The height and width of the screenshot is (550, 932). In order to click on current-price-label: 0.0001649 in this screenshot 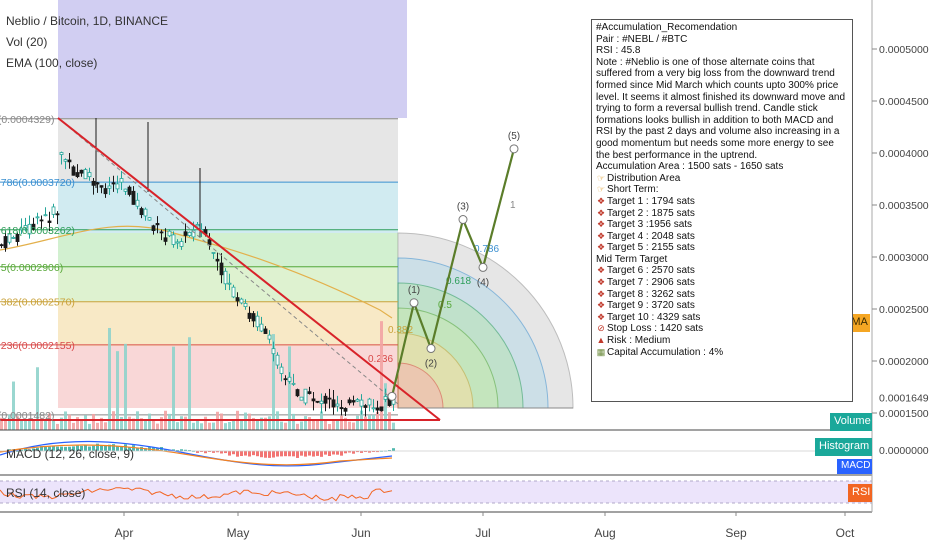, I will do `click(904, 399)`.